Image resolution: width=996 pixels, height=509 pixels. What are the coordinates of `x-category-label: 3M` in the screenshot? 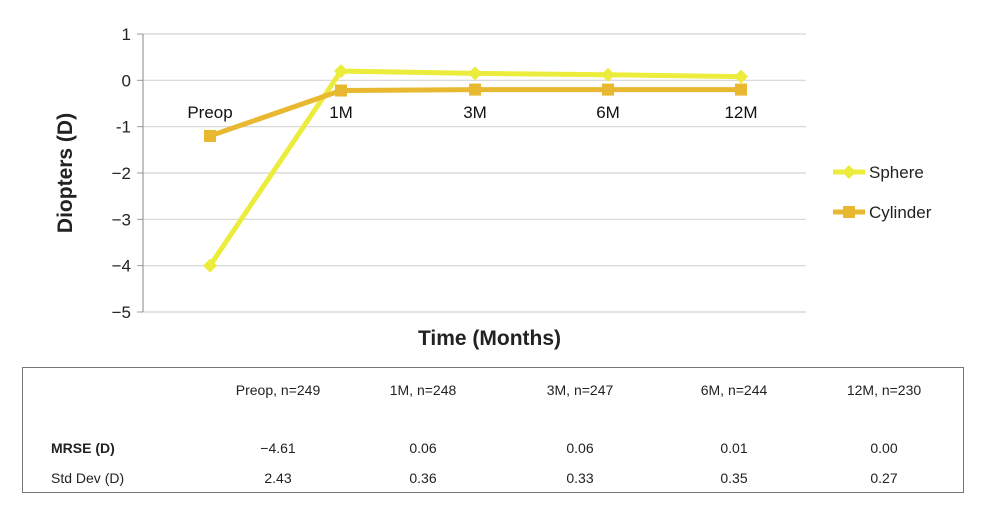 It's located at (475, 112).